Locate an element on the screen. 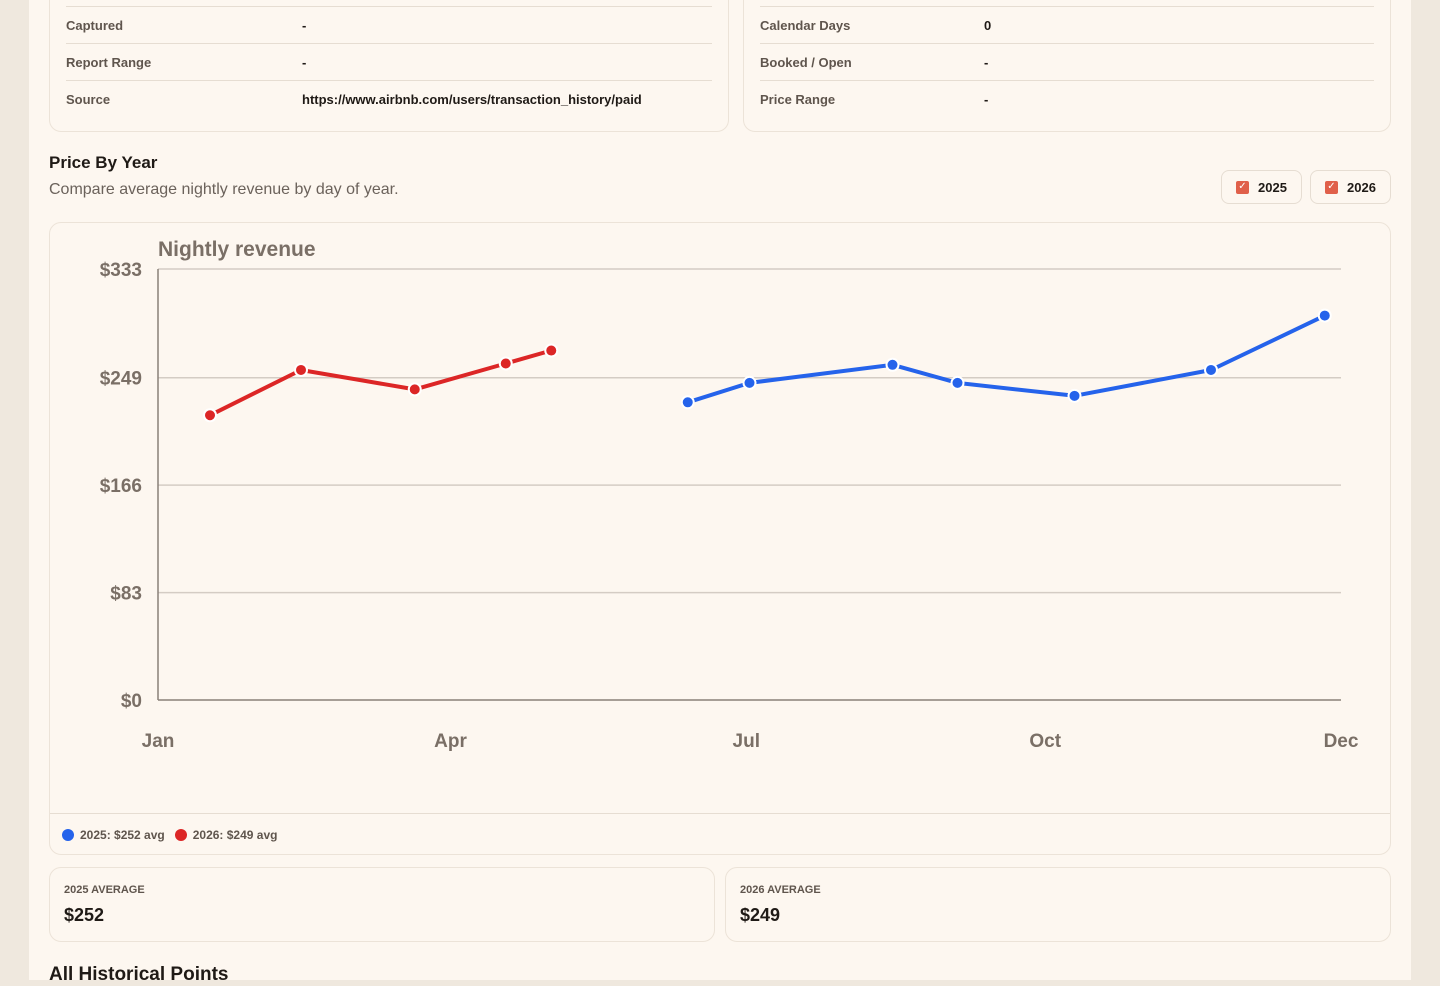 The image size is (1440, 986). average-card-2026: 2026 AVERAGE $249 is located at coordinates (1058, 904).